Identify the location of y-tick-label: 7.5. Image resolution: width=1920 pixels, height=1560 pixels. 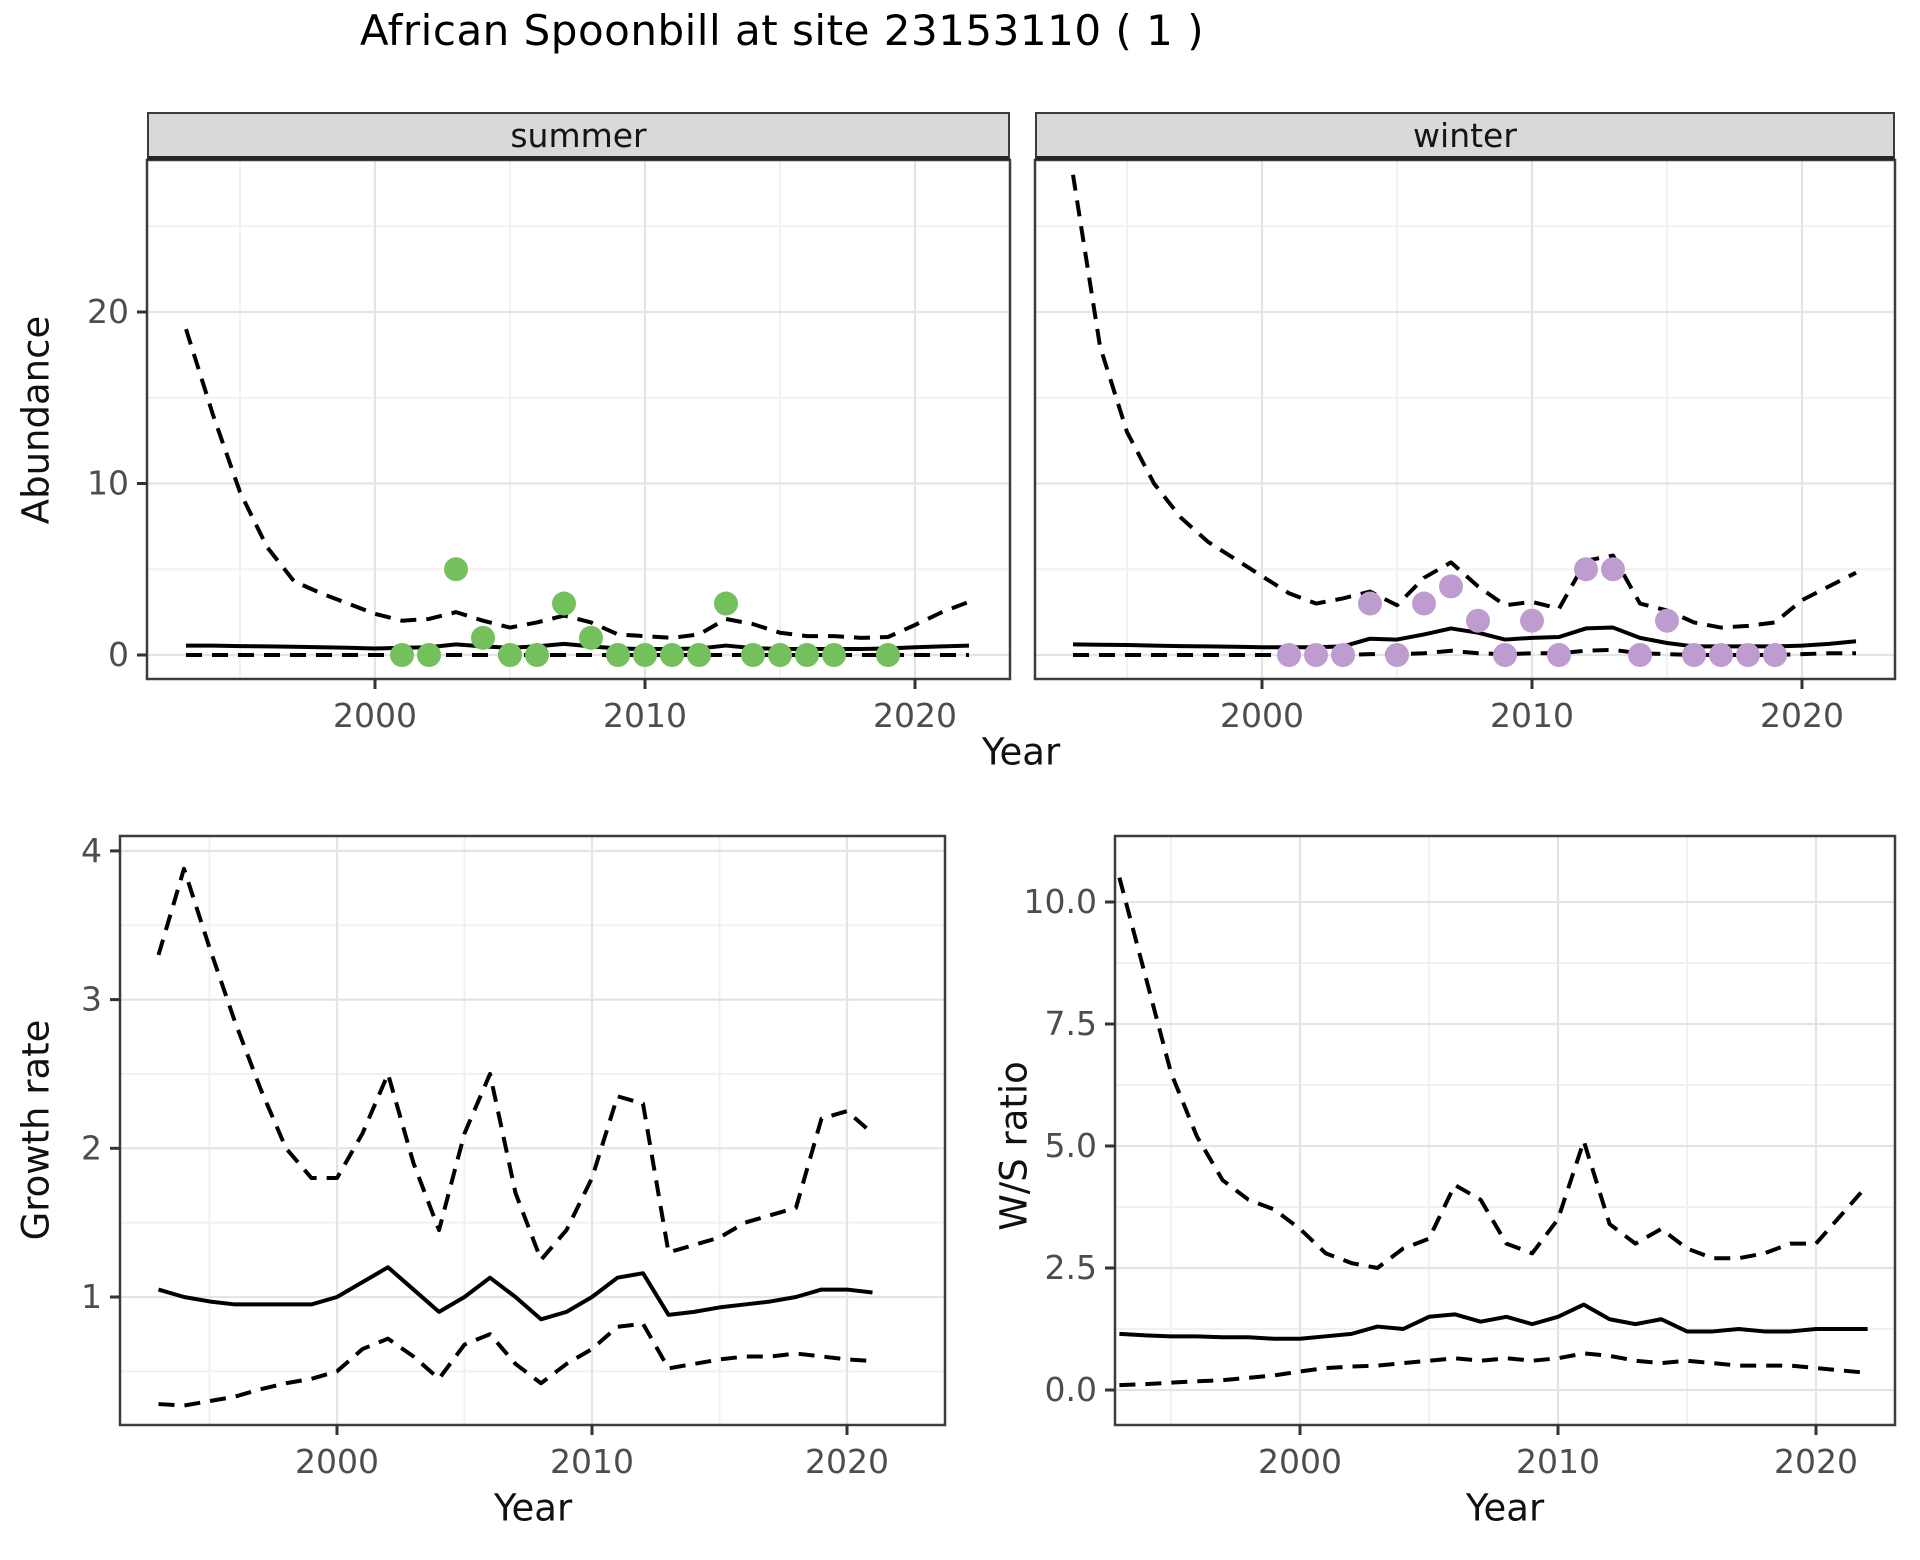
(1071, 1023).